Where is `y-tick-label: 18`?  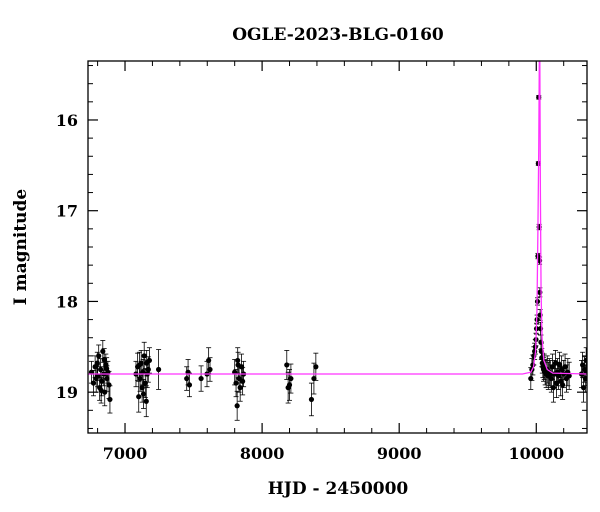 y-tick-label: 18 is located at coordinates (67, 301).